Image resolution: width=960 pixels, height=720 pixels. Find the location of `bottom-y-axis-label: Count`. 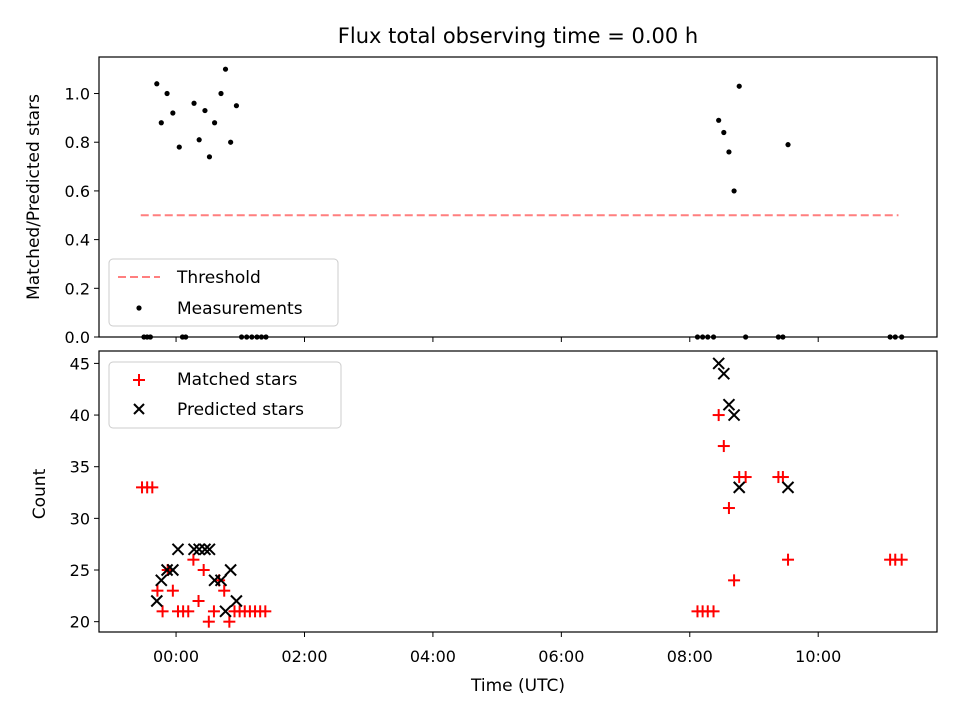

bottom-y-axis-label: Count is located at coordinates (40, 493).